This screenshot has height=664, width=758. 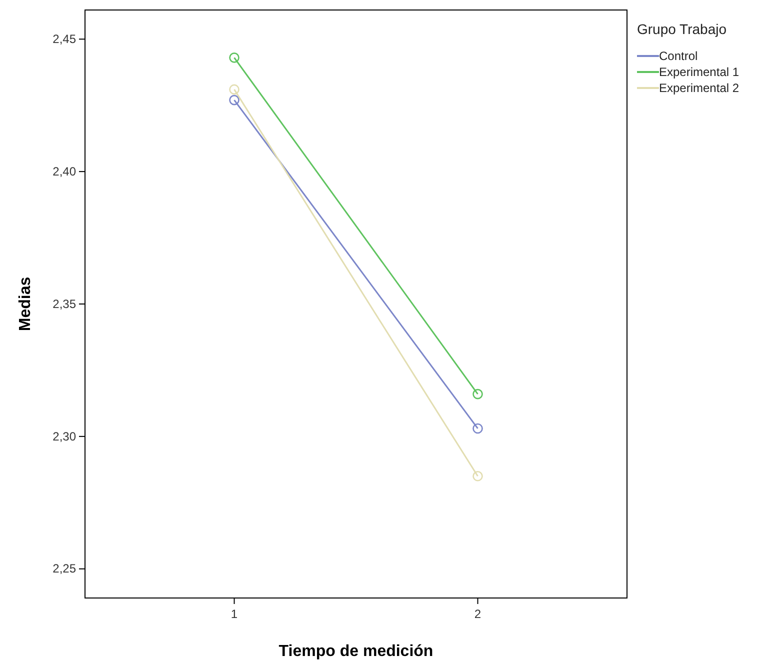 What do you see at coordinates (699, 88) in the screenshot?
I see `legend-label: Experimental 2` at bounding box center [699, 88].